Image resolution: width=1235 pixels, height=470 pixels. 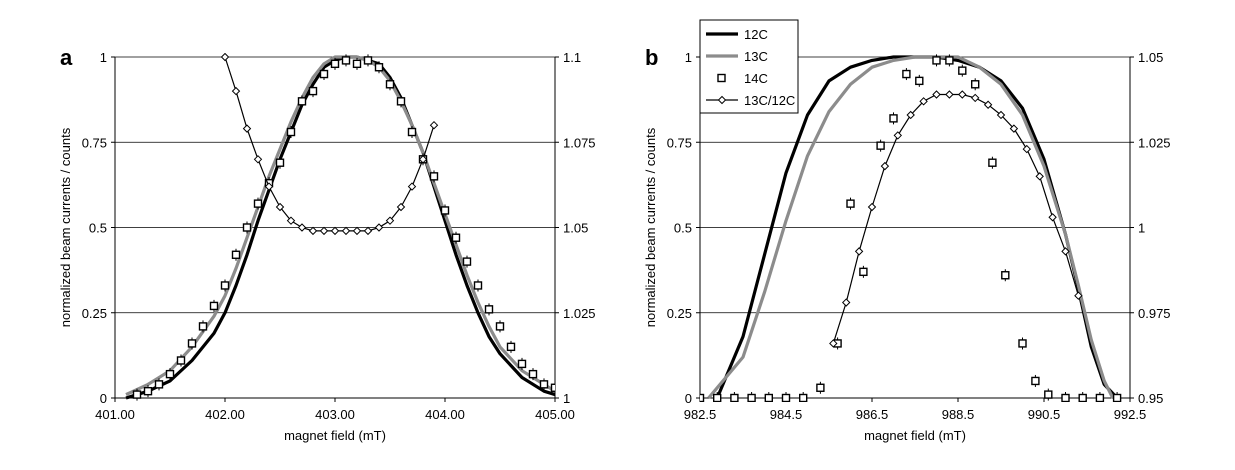 What do you see at coordinates (1044, 414) in the screenshot?
I see `x-tick-label: 990.5` at bounding box center [1044, 414].